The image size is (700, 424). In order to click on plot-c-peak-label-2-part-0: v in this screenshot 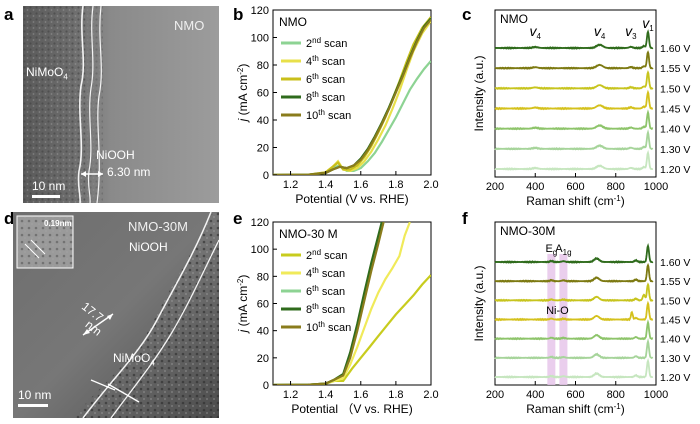, I will do `click(629, 31)`.